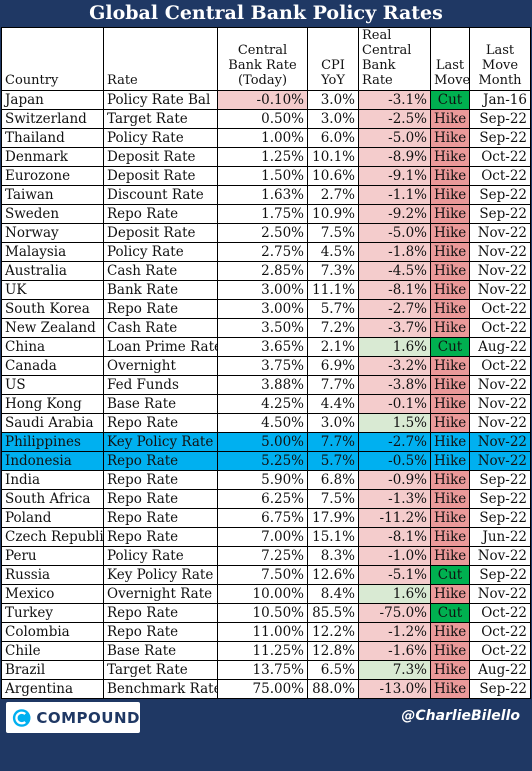 This screenshot has width=532, height=771. I want to click on cell-central-bank-rate: 11.00%, so click(262, 632).